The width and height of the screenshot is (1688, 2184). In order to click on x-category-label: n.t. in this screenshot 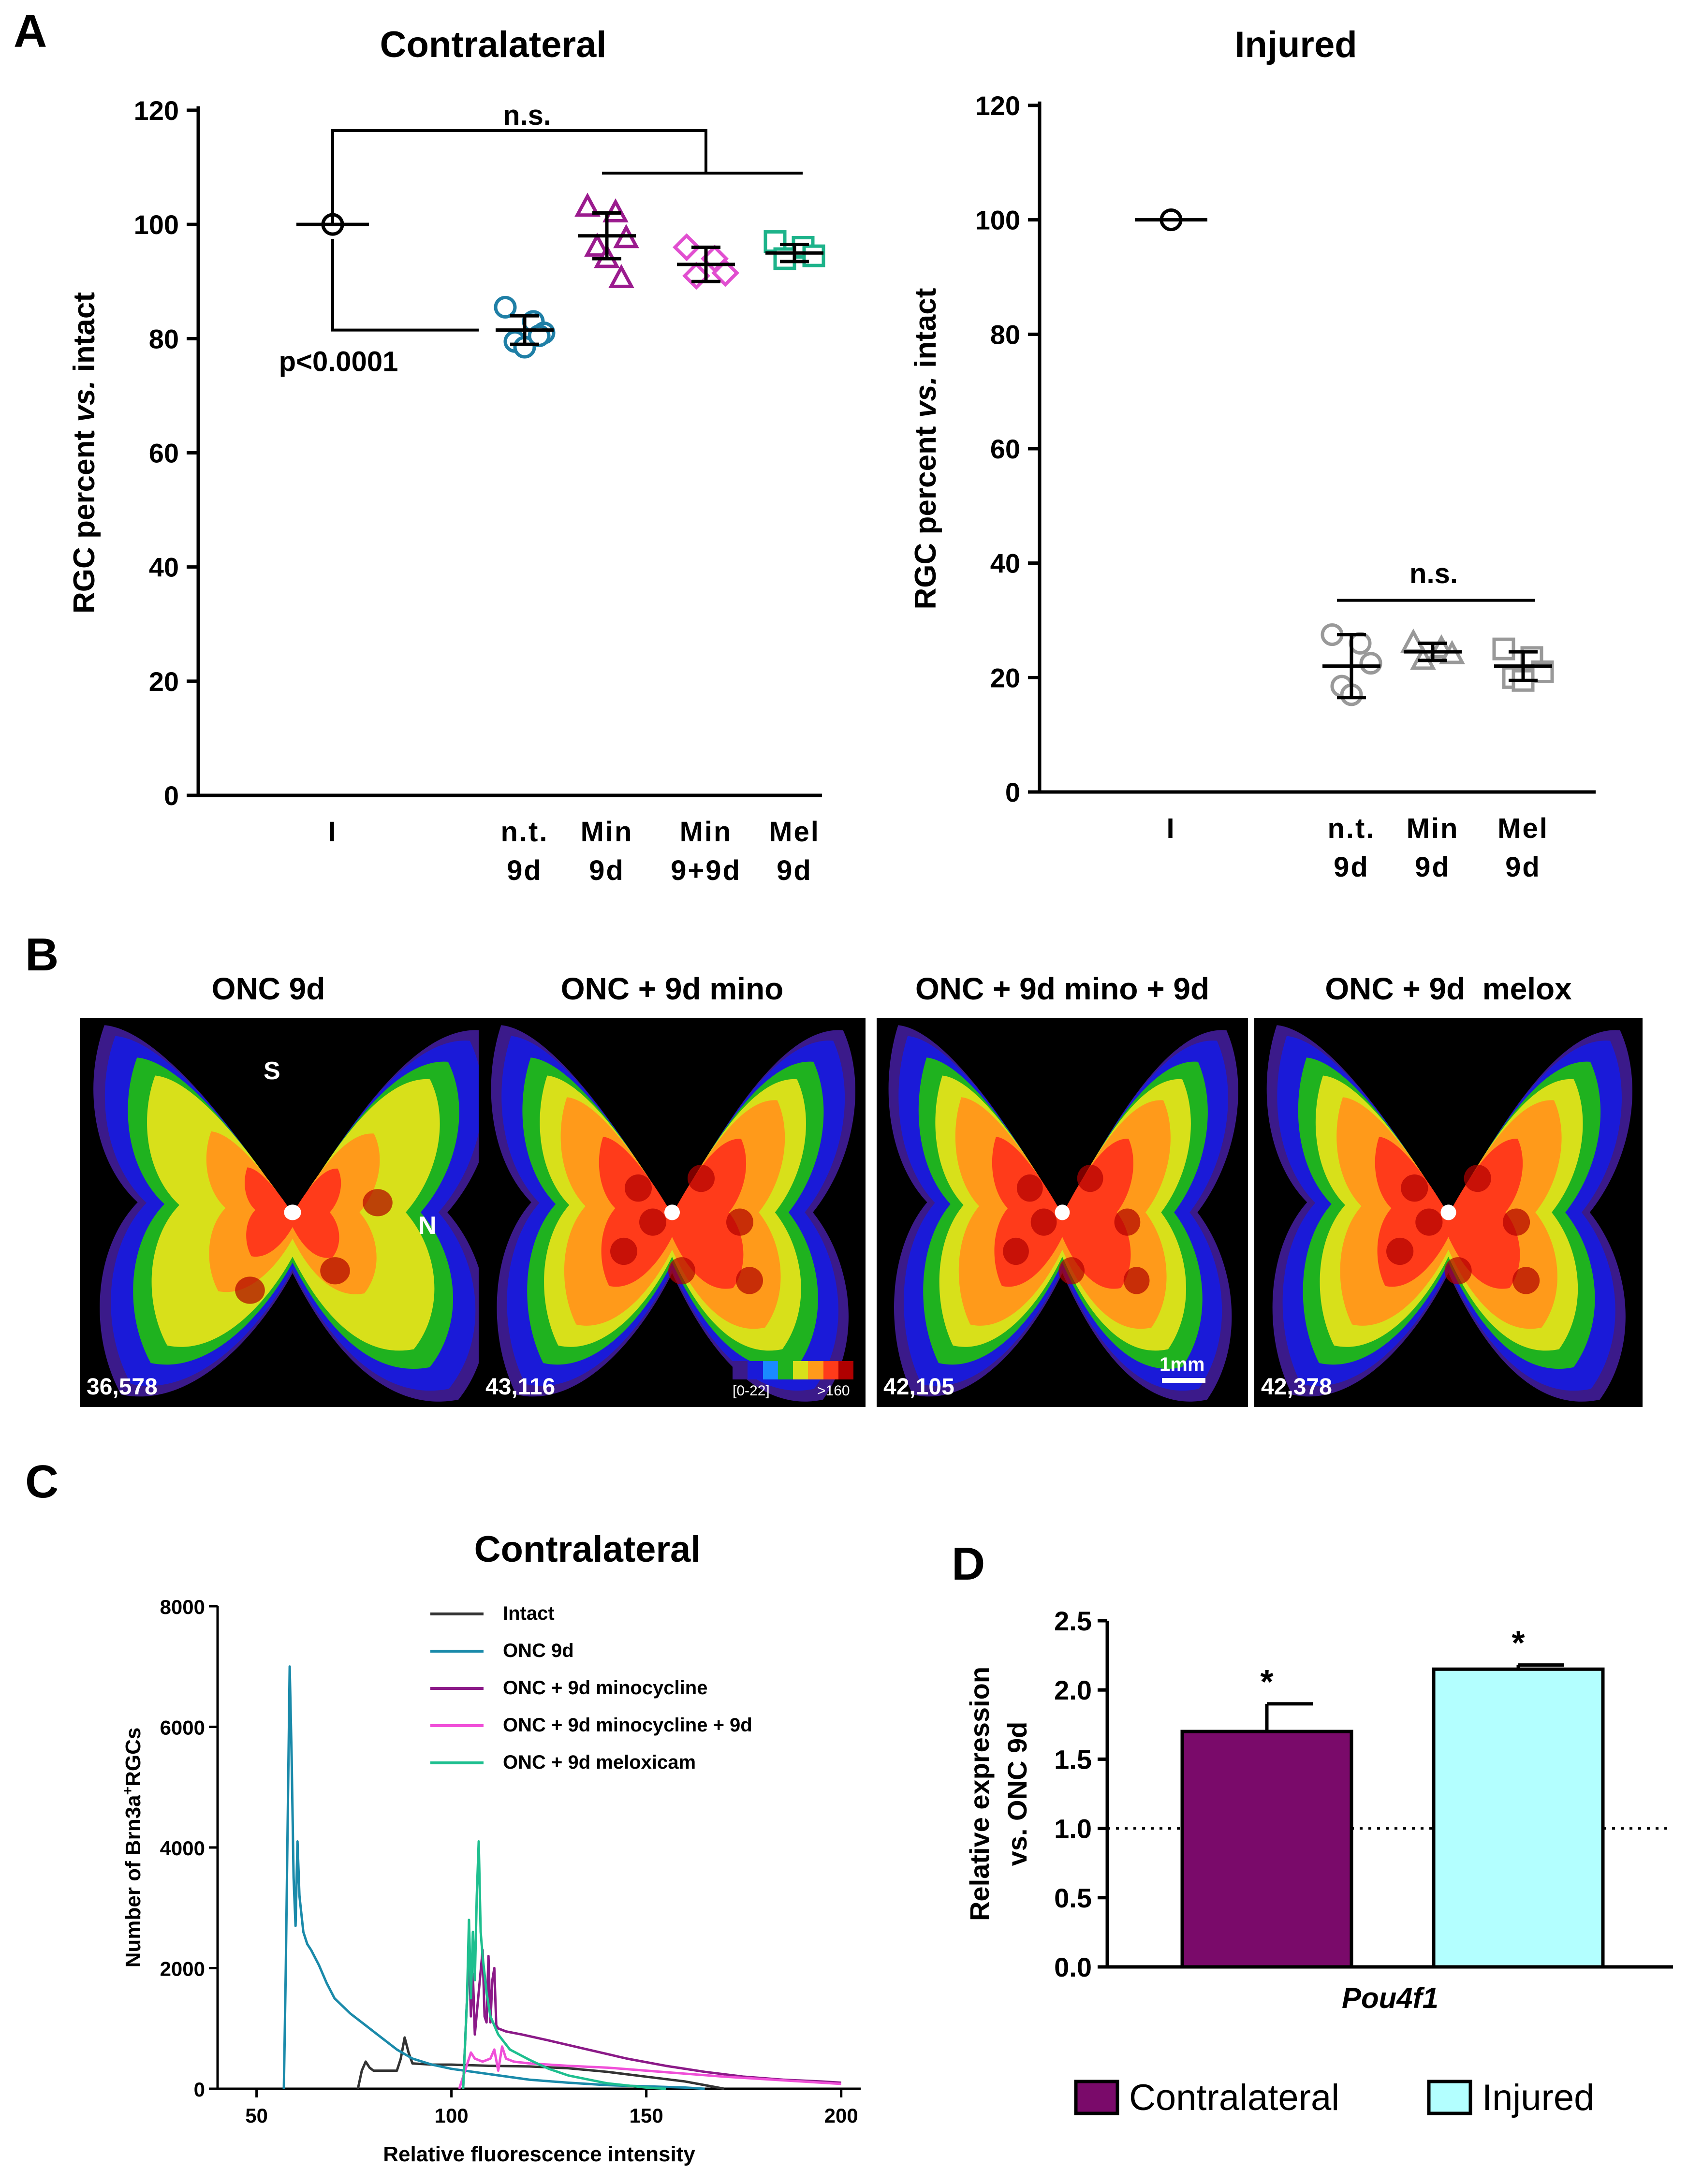, I will do `click(1352, 828)`.